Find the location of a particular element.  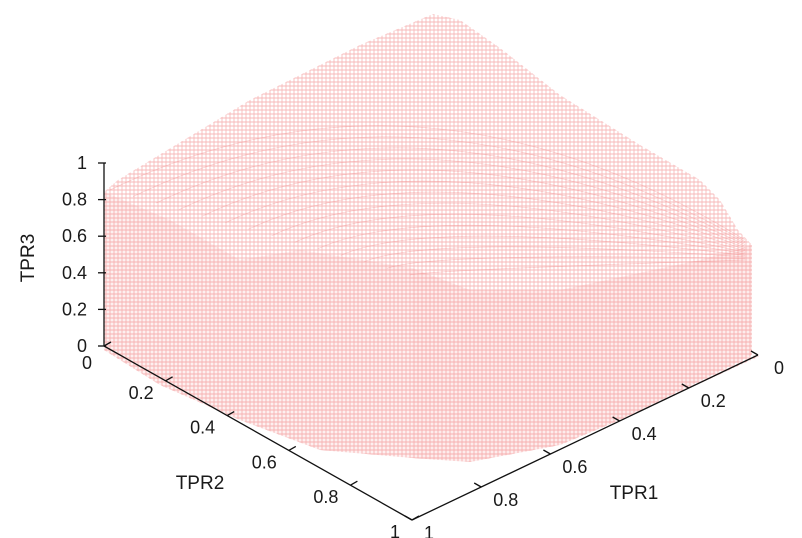

tpr2-tick-label: 0.4 is located at coordinates (202, 428).